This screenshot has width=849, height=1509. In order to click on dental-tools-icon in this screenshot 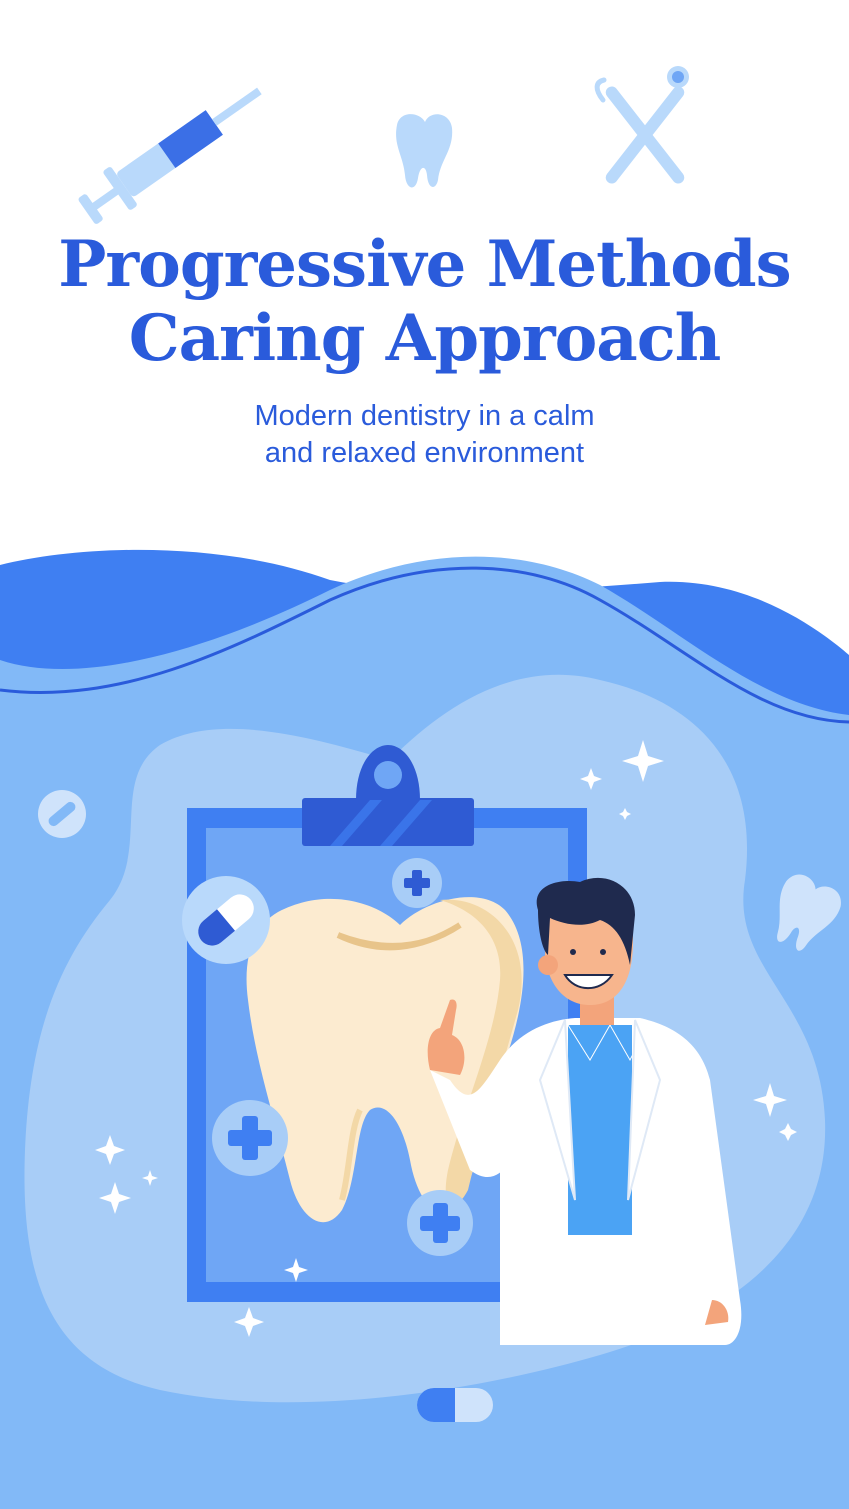, I will do `click(641, 125)`.